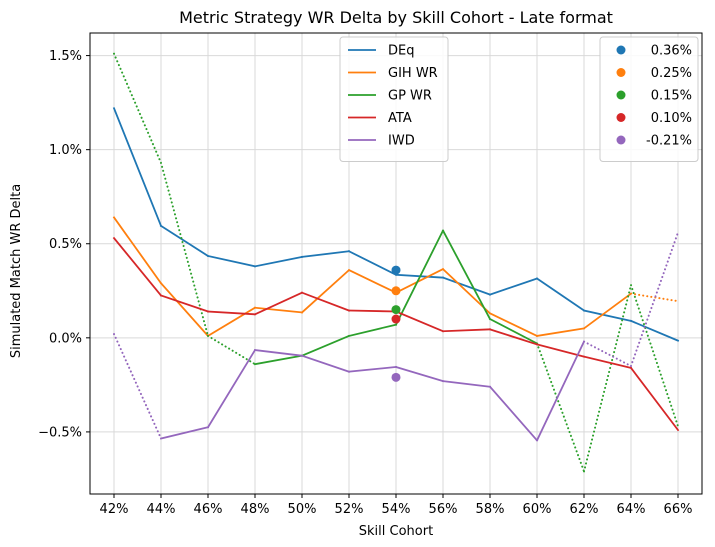 The height and width of the screenshot is (547, 715). I want to click on x-tick-label: 48%, so click(255, 509).